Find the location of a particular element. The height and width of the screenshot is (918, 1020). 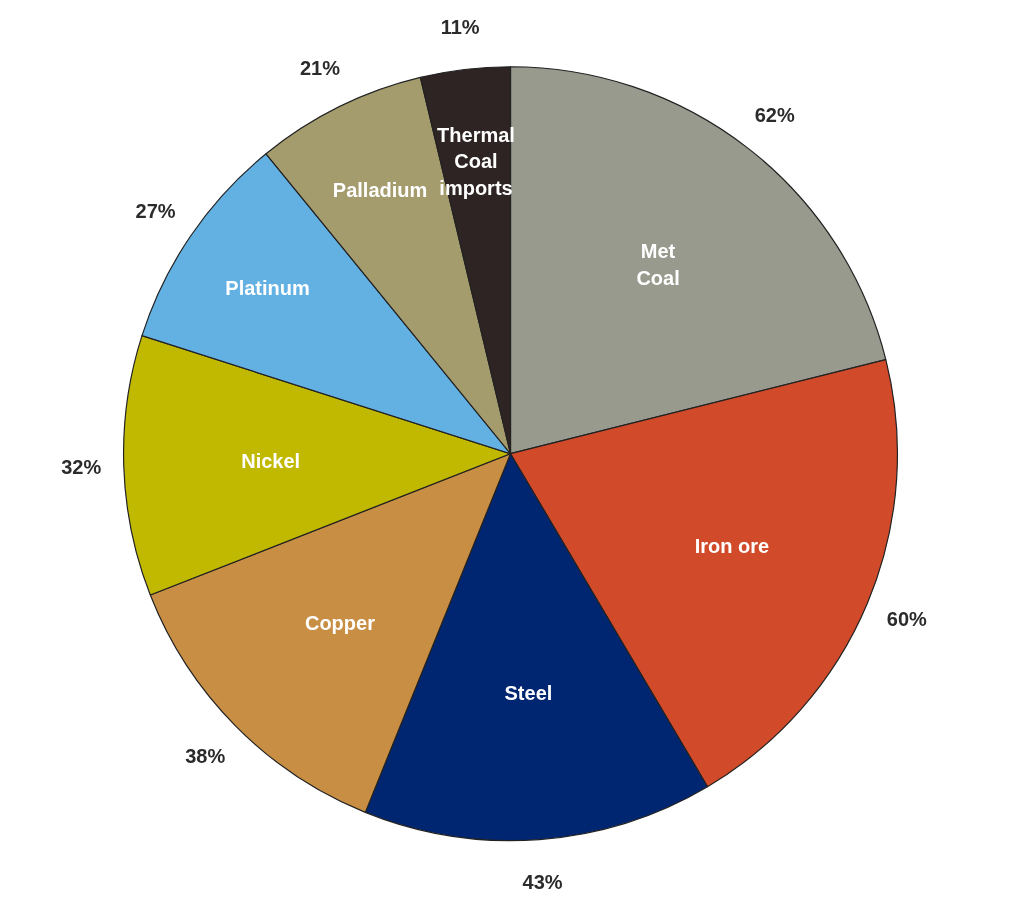

data-label: 21% is located at coordinates (320, 68).